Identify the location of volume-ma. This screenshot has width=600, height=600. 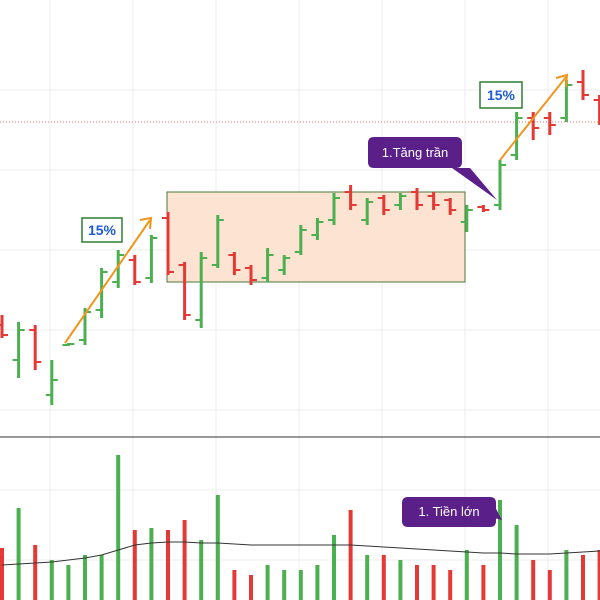
(300, 553).